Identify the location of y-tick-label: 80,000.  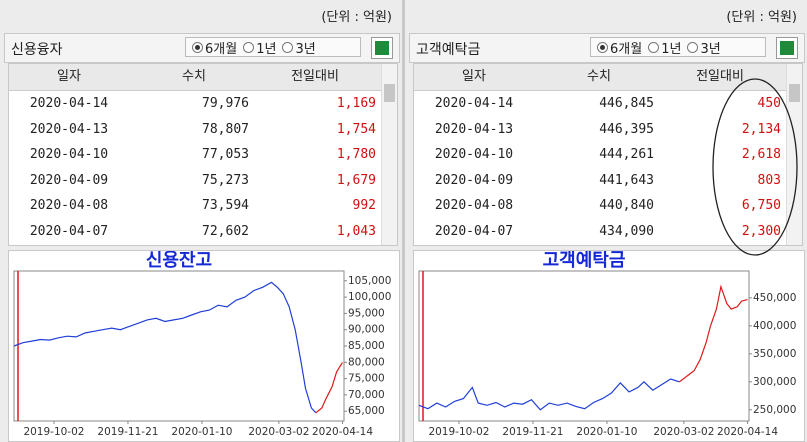
(366, 362).